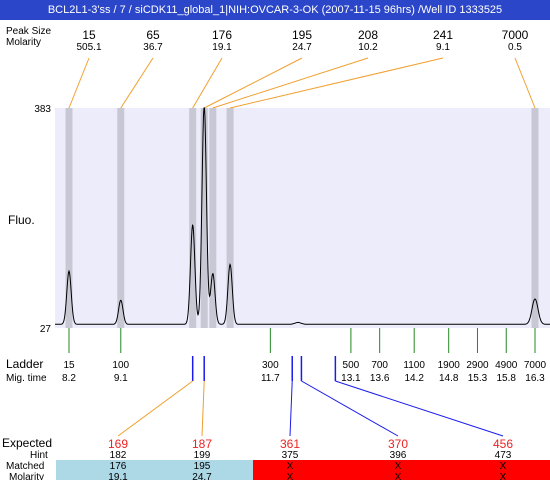 The width and height of the screenshot is (550, 480). What do you see at coordinates (120, 365) in the screenshot?
I see `ladder-size-value: 100` at bounding box center [120, 365].